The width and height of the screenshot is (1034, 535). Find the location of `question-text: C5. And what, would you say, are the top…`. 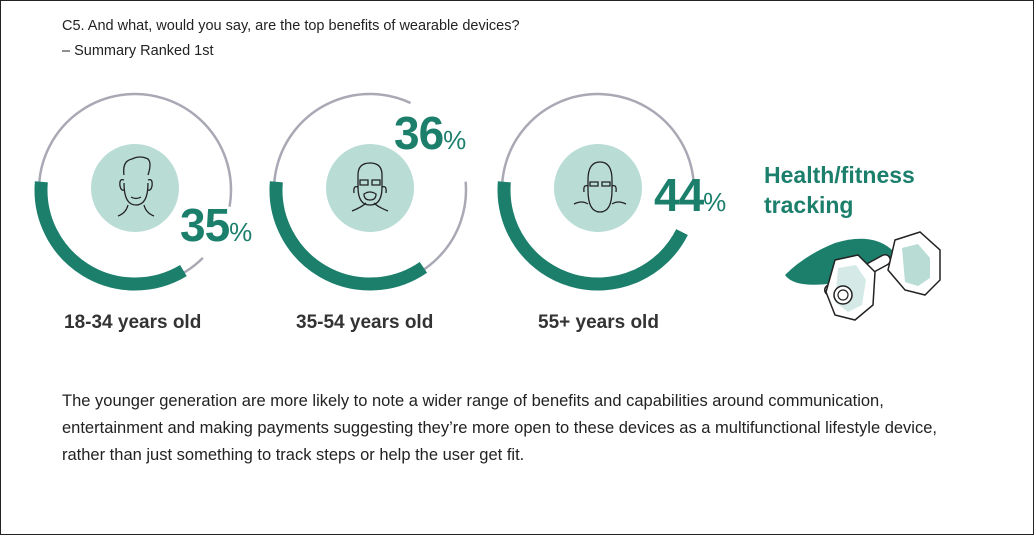

question-text: C5. And what, would you say, are the top… is located at coordinates (291, 39).